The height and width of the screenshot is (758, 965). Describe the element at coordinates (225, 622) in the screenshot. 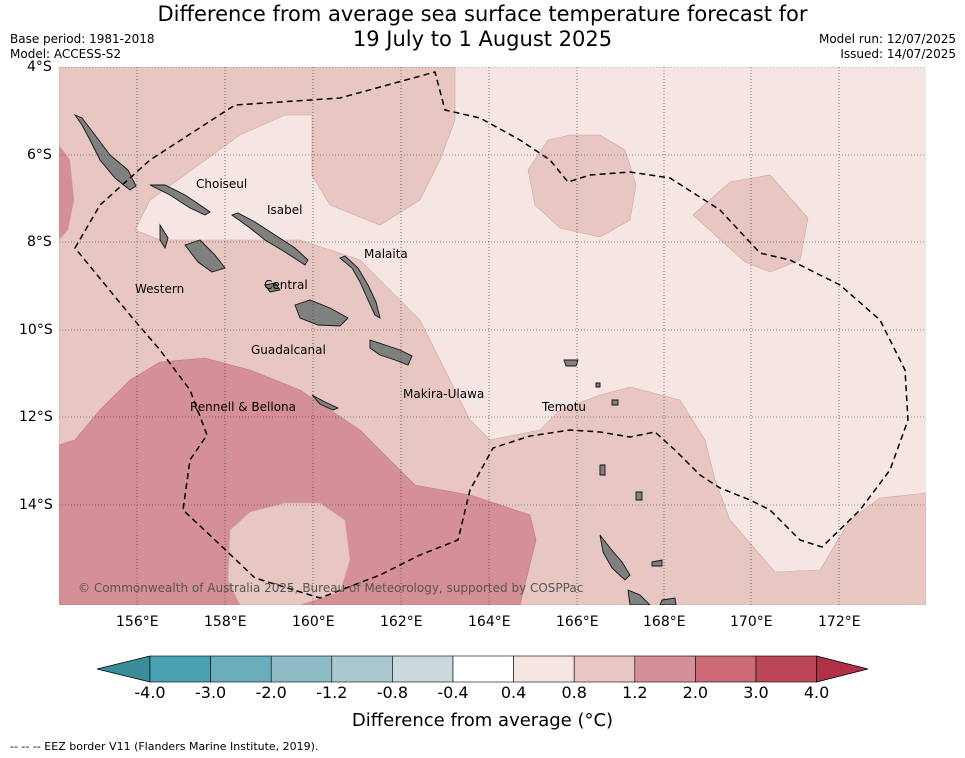

I see `lon-tick: 158°E` at that location.